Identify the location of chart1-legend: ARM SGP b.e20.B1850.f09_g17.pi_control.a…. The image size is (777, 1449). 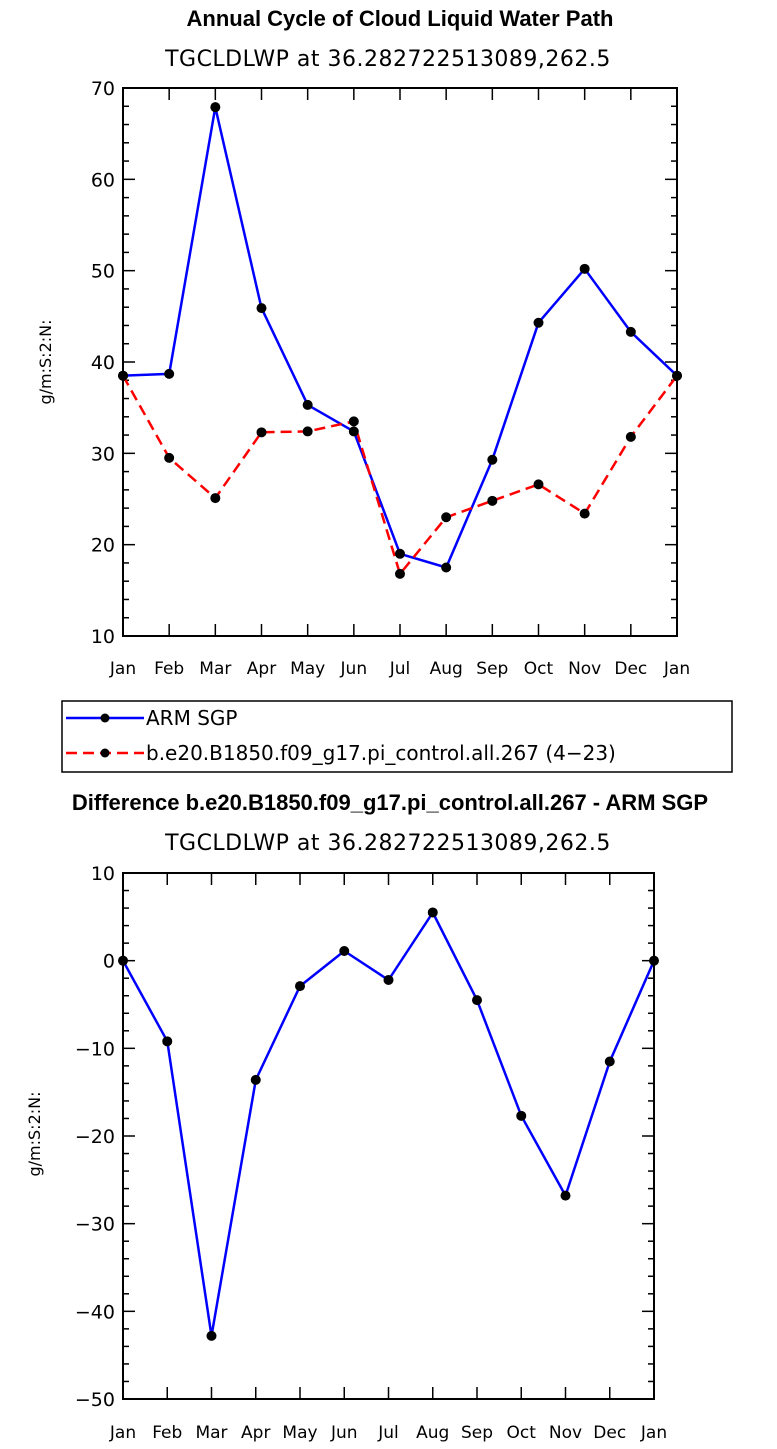
(397, 736).